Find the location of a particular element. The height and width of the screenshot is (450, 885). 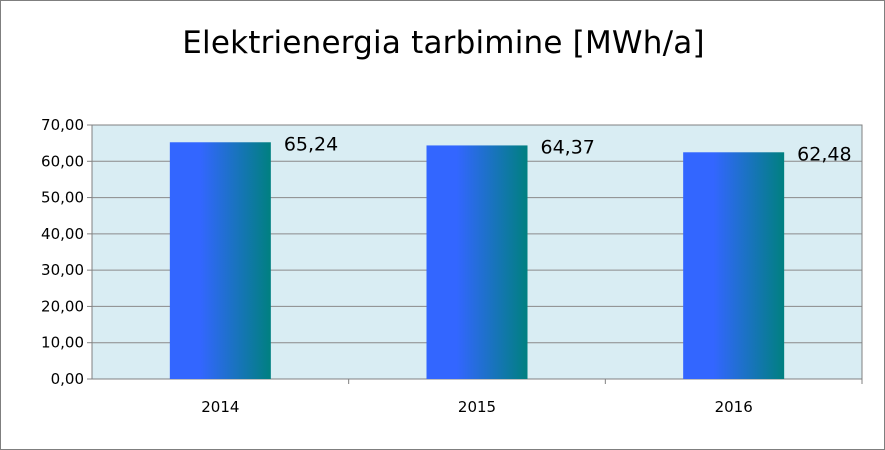

bar-2016 is located at coordinates (734, 265).